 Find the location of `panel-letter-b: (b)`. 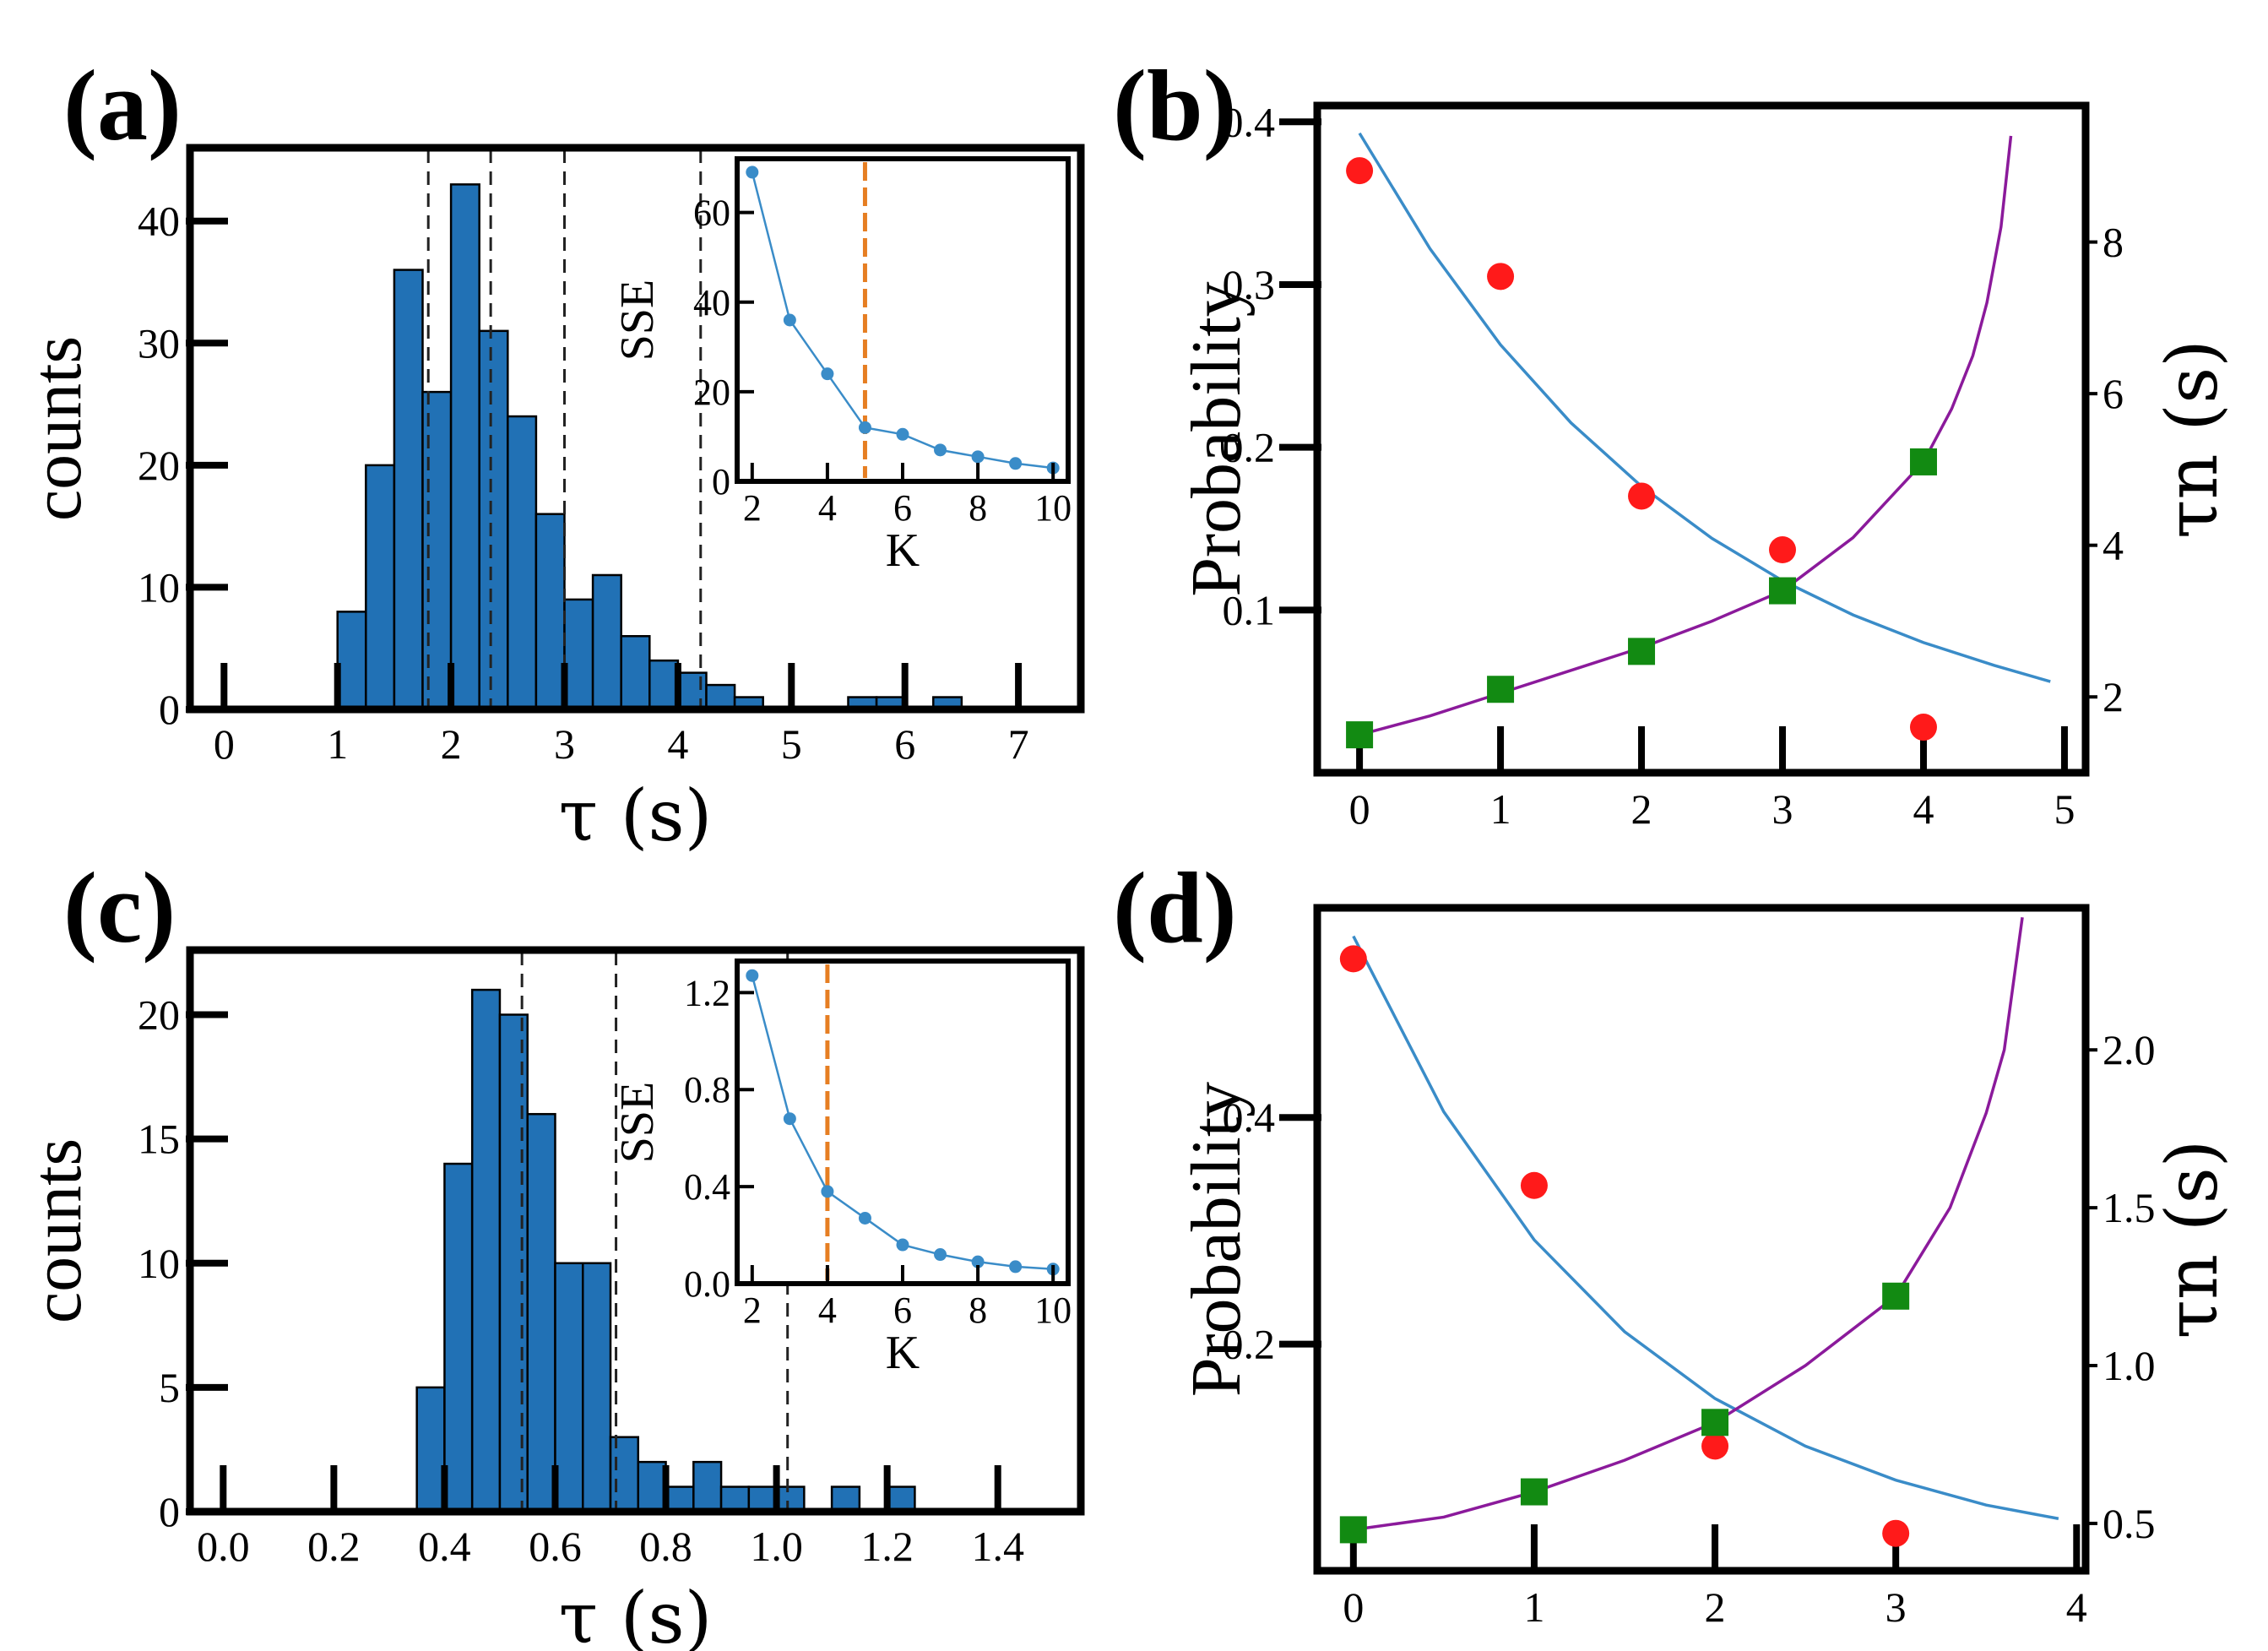

panel-letter-b: (b) is located at coordinates (1175, 105).